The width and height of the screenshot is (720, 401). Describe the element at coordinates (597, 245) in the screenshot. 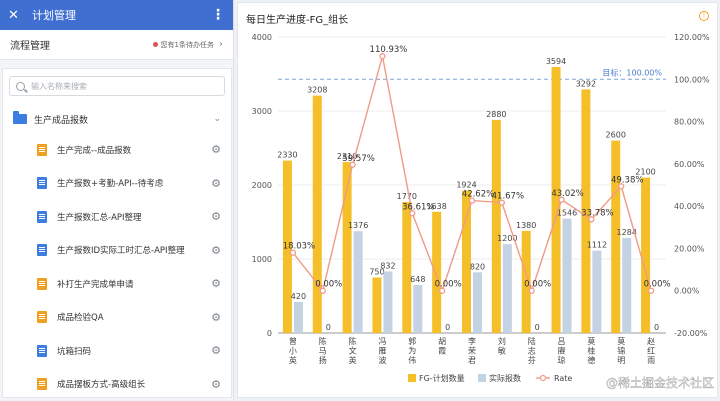

I see `actual-value-label: 1112` at that location.